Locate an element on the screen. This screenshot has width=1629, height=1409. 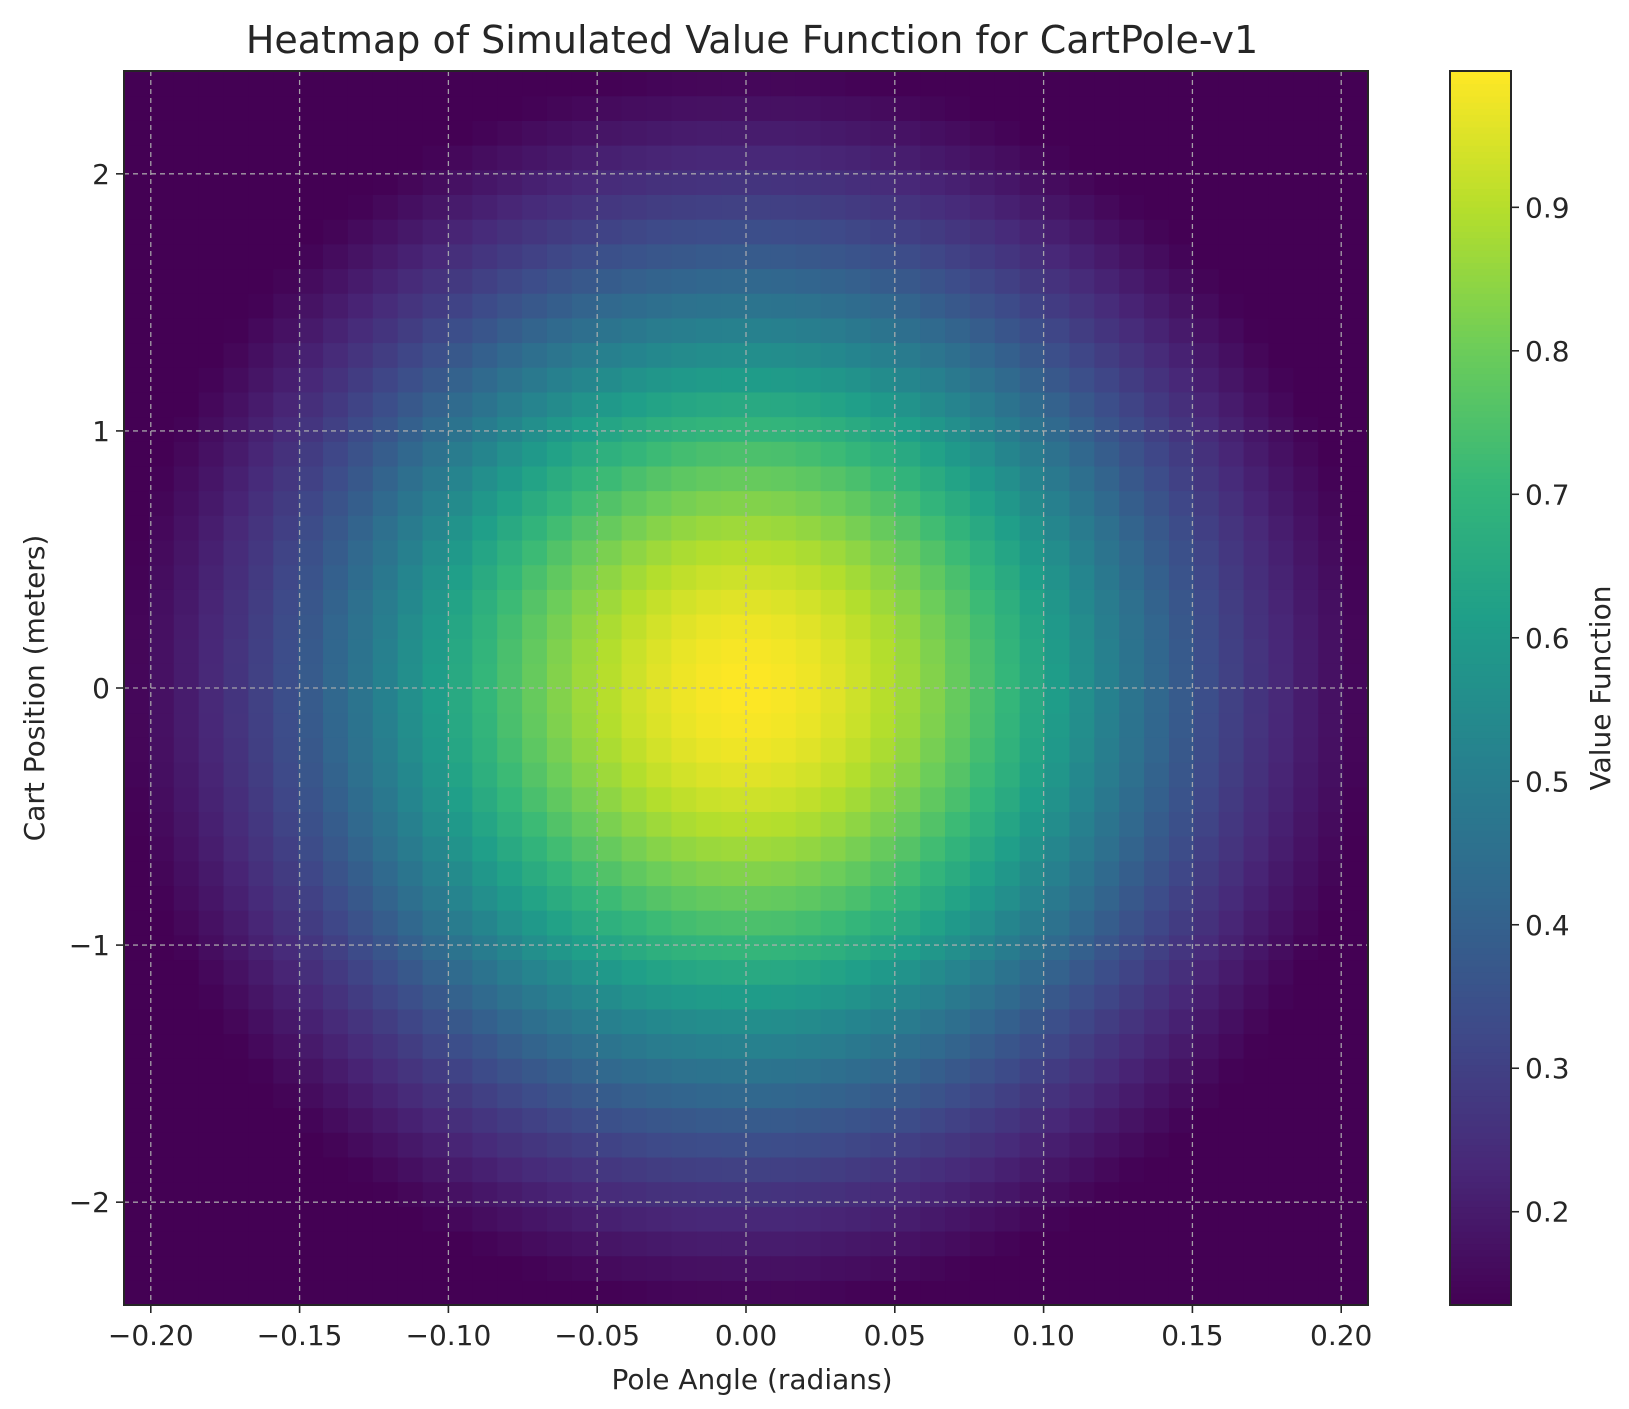
y-tick-label: −1 is located at coordinates (89, 945).